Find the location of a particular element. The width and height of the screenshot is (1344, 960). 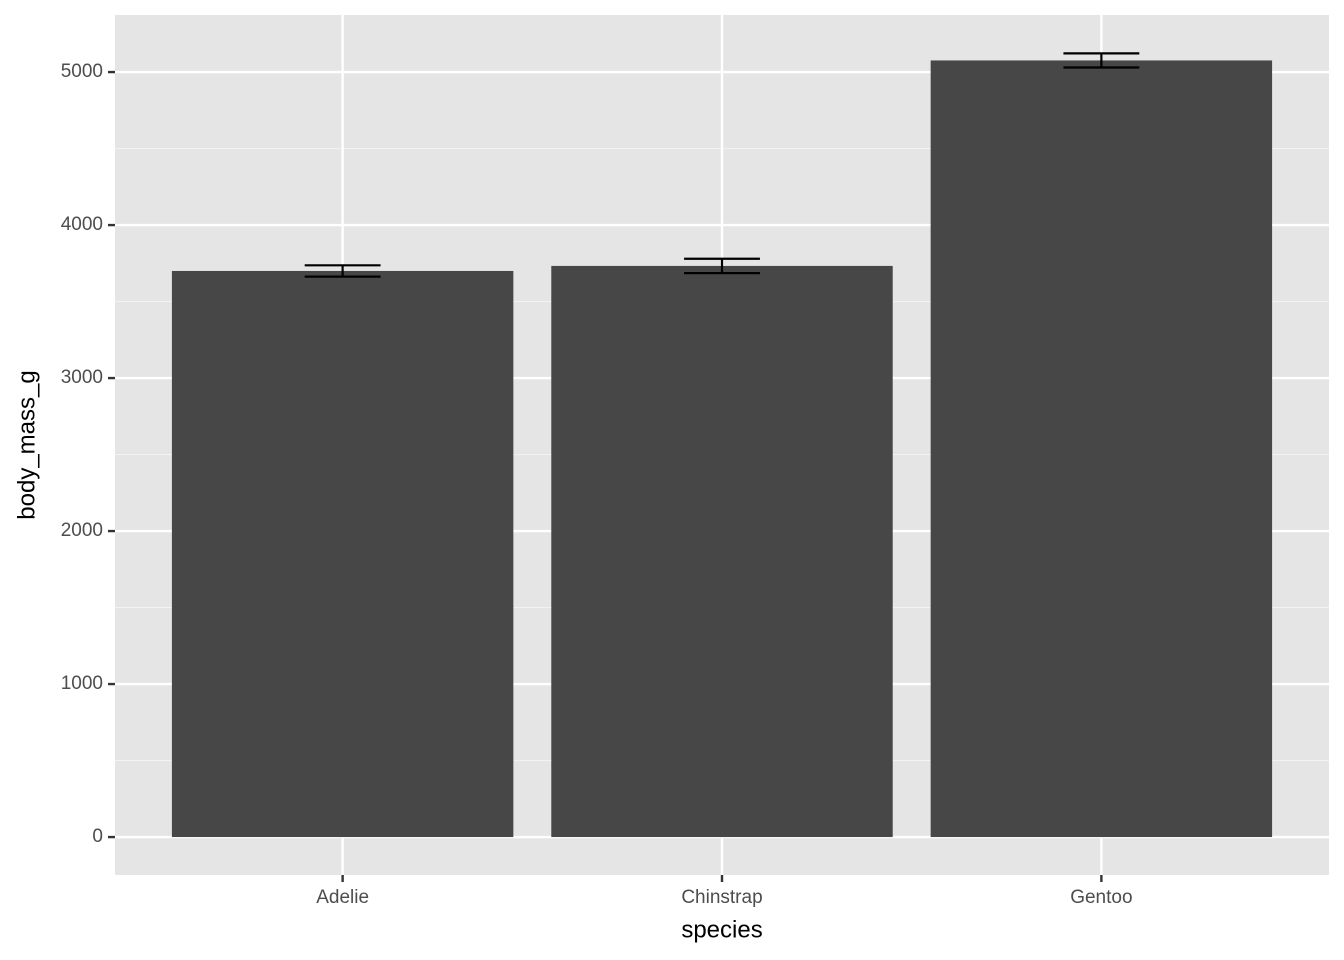

y-tick-label: 1000 is located at coordinates (82, 683).